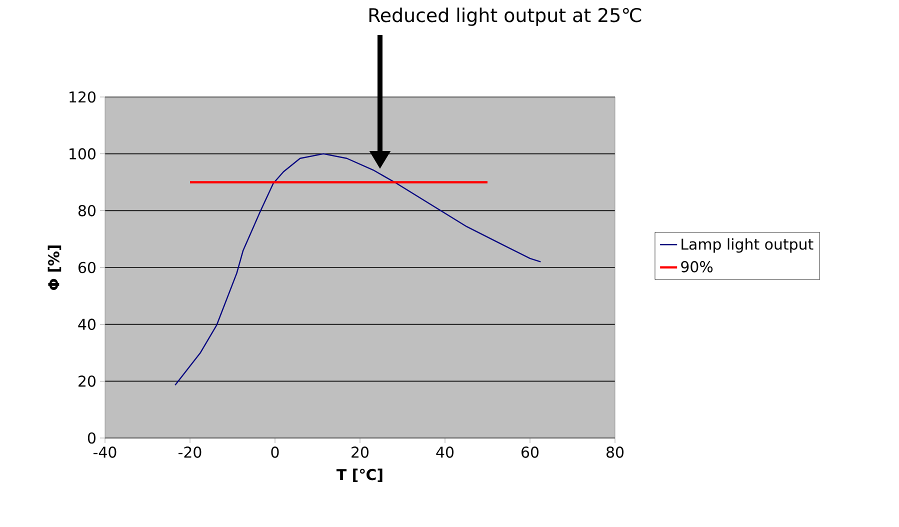 The image size is (899, 527). I want to click on y-tick-label: 80, so click(87, 210).